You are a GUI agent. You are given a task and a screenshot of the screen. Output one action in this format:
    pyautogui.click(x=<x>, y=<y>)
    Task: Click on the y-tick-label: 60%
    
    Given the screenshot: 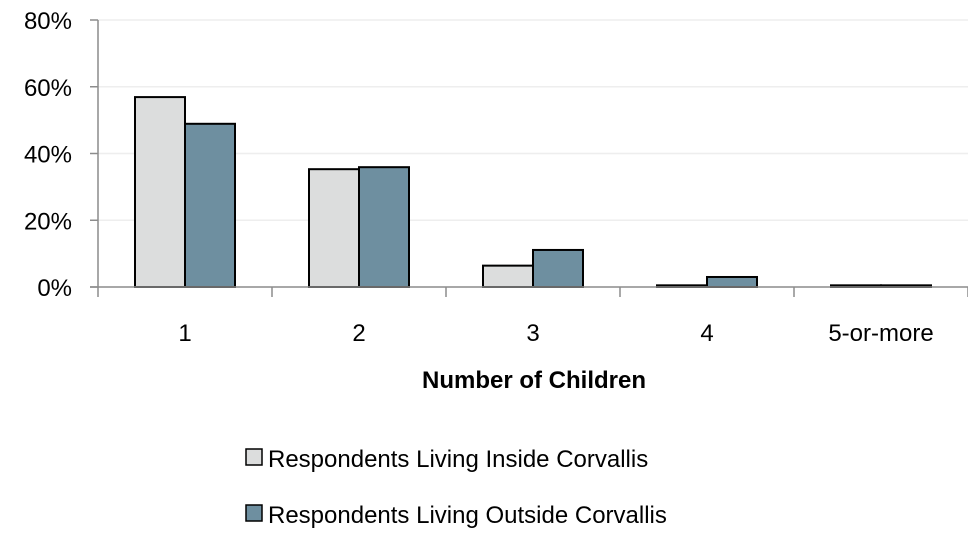 What is the action you would take?
    pyautogui.click(x=48, y=88)
    